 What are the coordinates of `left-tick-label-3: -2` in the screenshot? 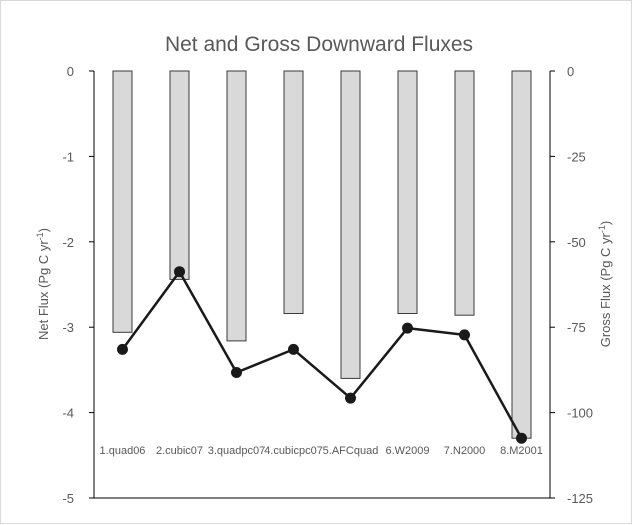 It's located at (68, 242).